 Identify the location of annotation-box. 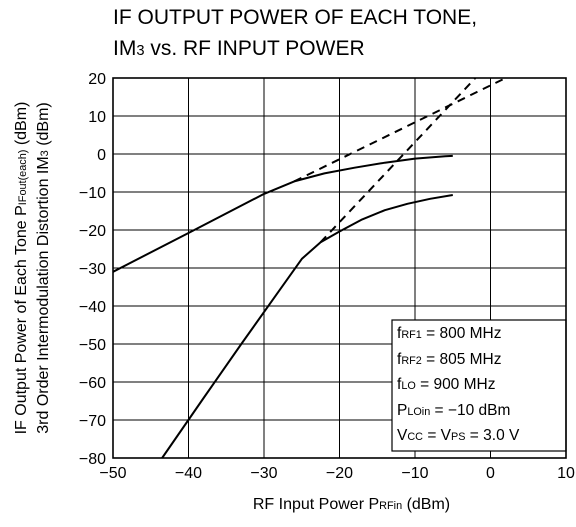
(479, 385).